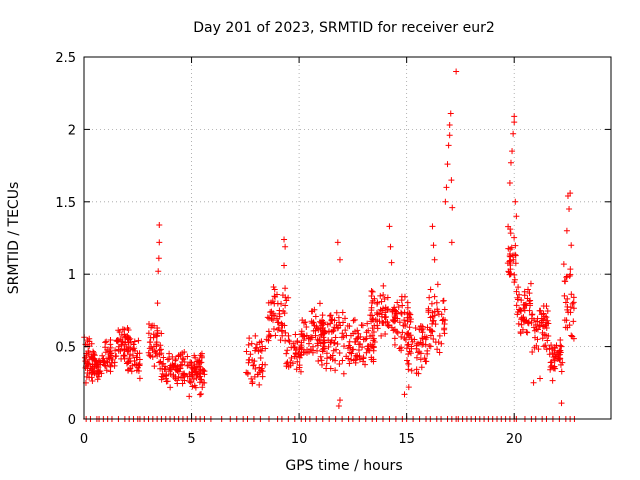  Describe the element at coordinates (65, 58) in the screenshot. I see `y-tick-label: 2.5` at that location.